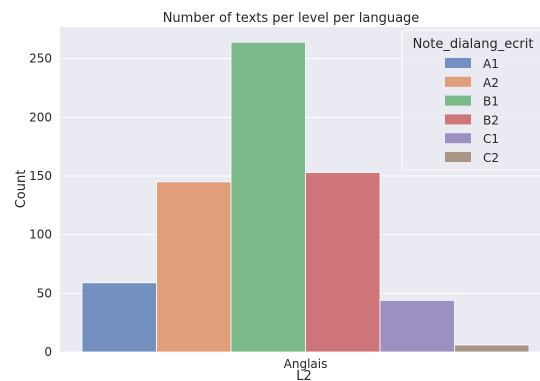  I want to click on legend: Note_dialang_ecrit A1 A2 B1 B2 C1 C2, so click(471, 100).